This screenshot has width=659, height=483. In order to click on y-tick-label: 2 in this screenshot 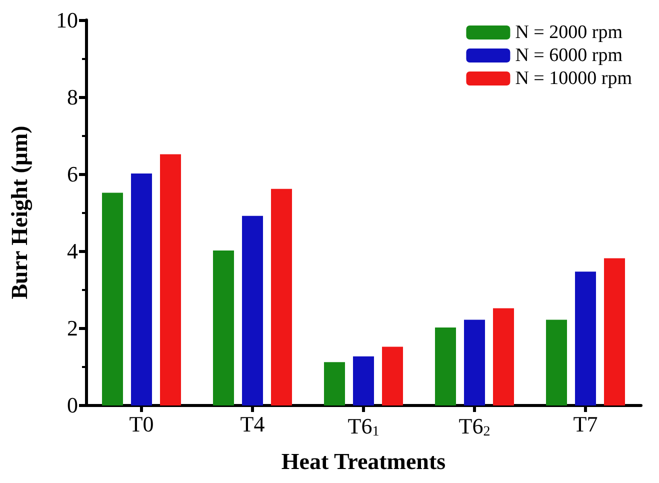, I will do `click(72, 328)`.